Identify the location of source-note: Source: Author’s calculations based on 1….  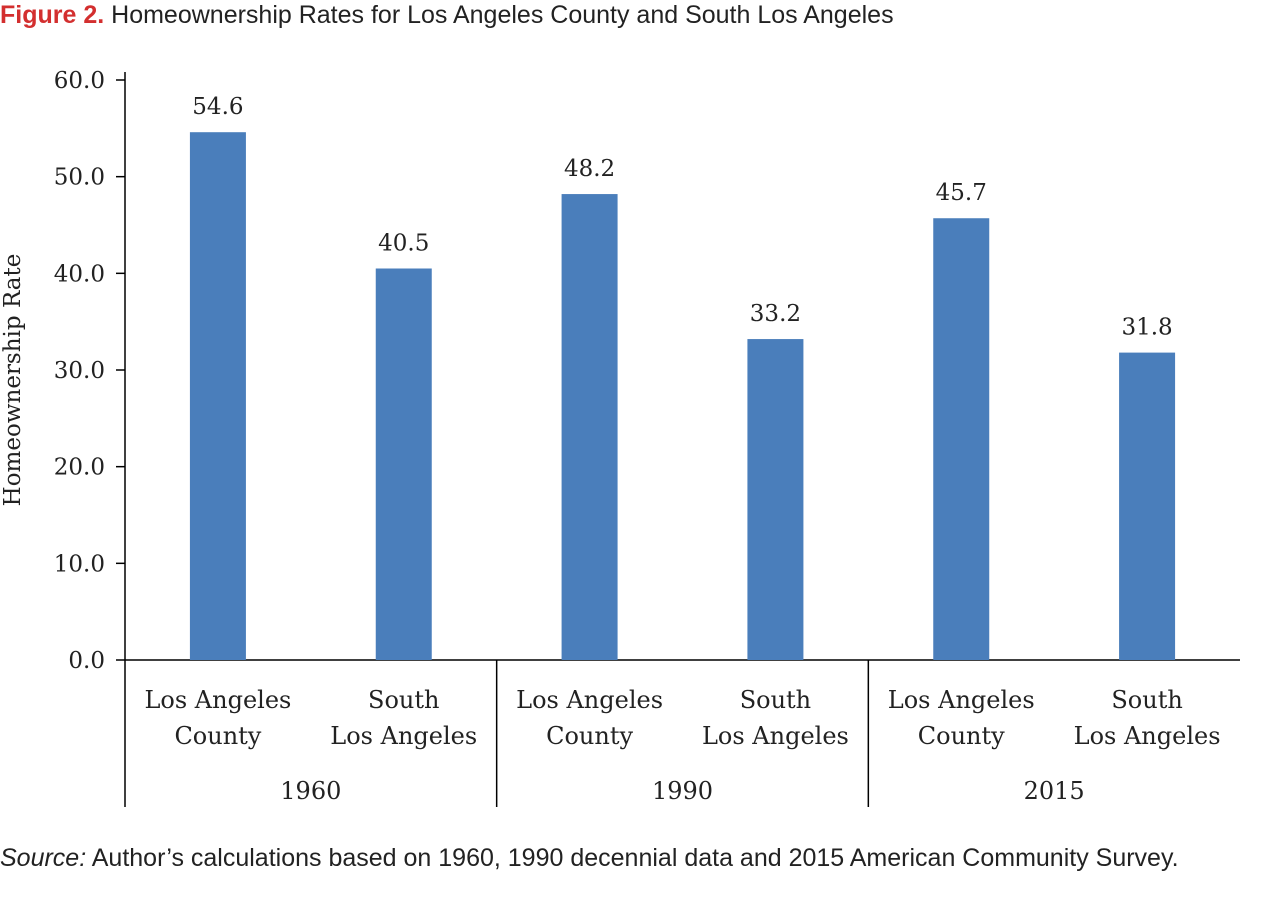
(640, 858).